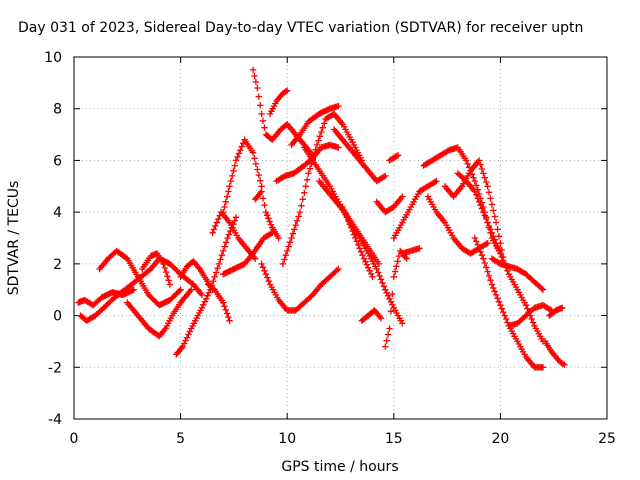 The height and width of the screenshot is (480, 640). Describe the element at coordinates (57, 161) in the screenshot. I see `y-tick-label: 6` at that location.